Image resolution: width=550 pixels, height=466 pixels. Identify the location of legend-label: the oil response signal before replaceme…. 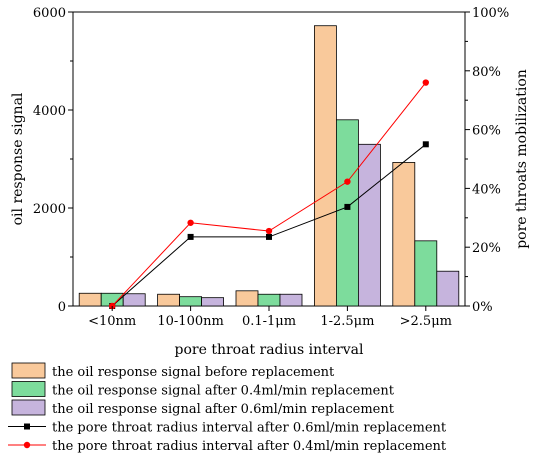
(193, 372).